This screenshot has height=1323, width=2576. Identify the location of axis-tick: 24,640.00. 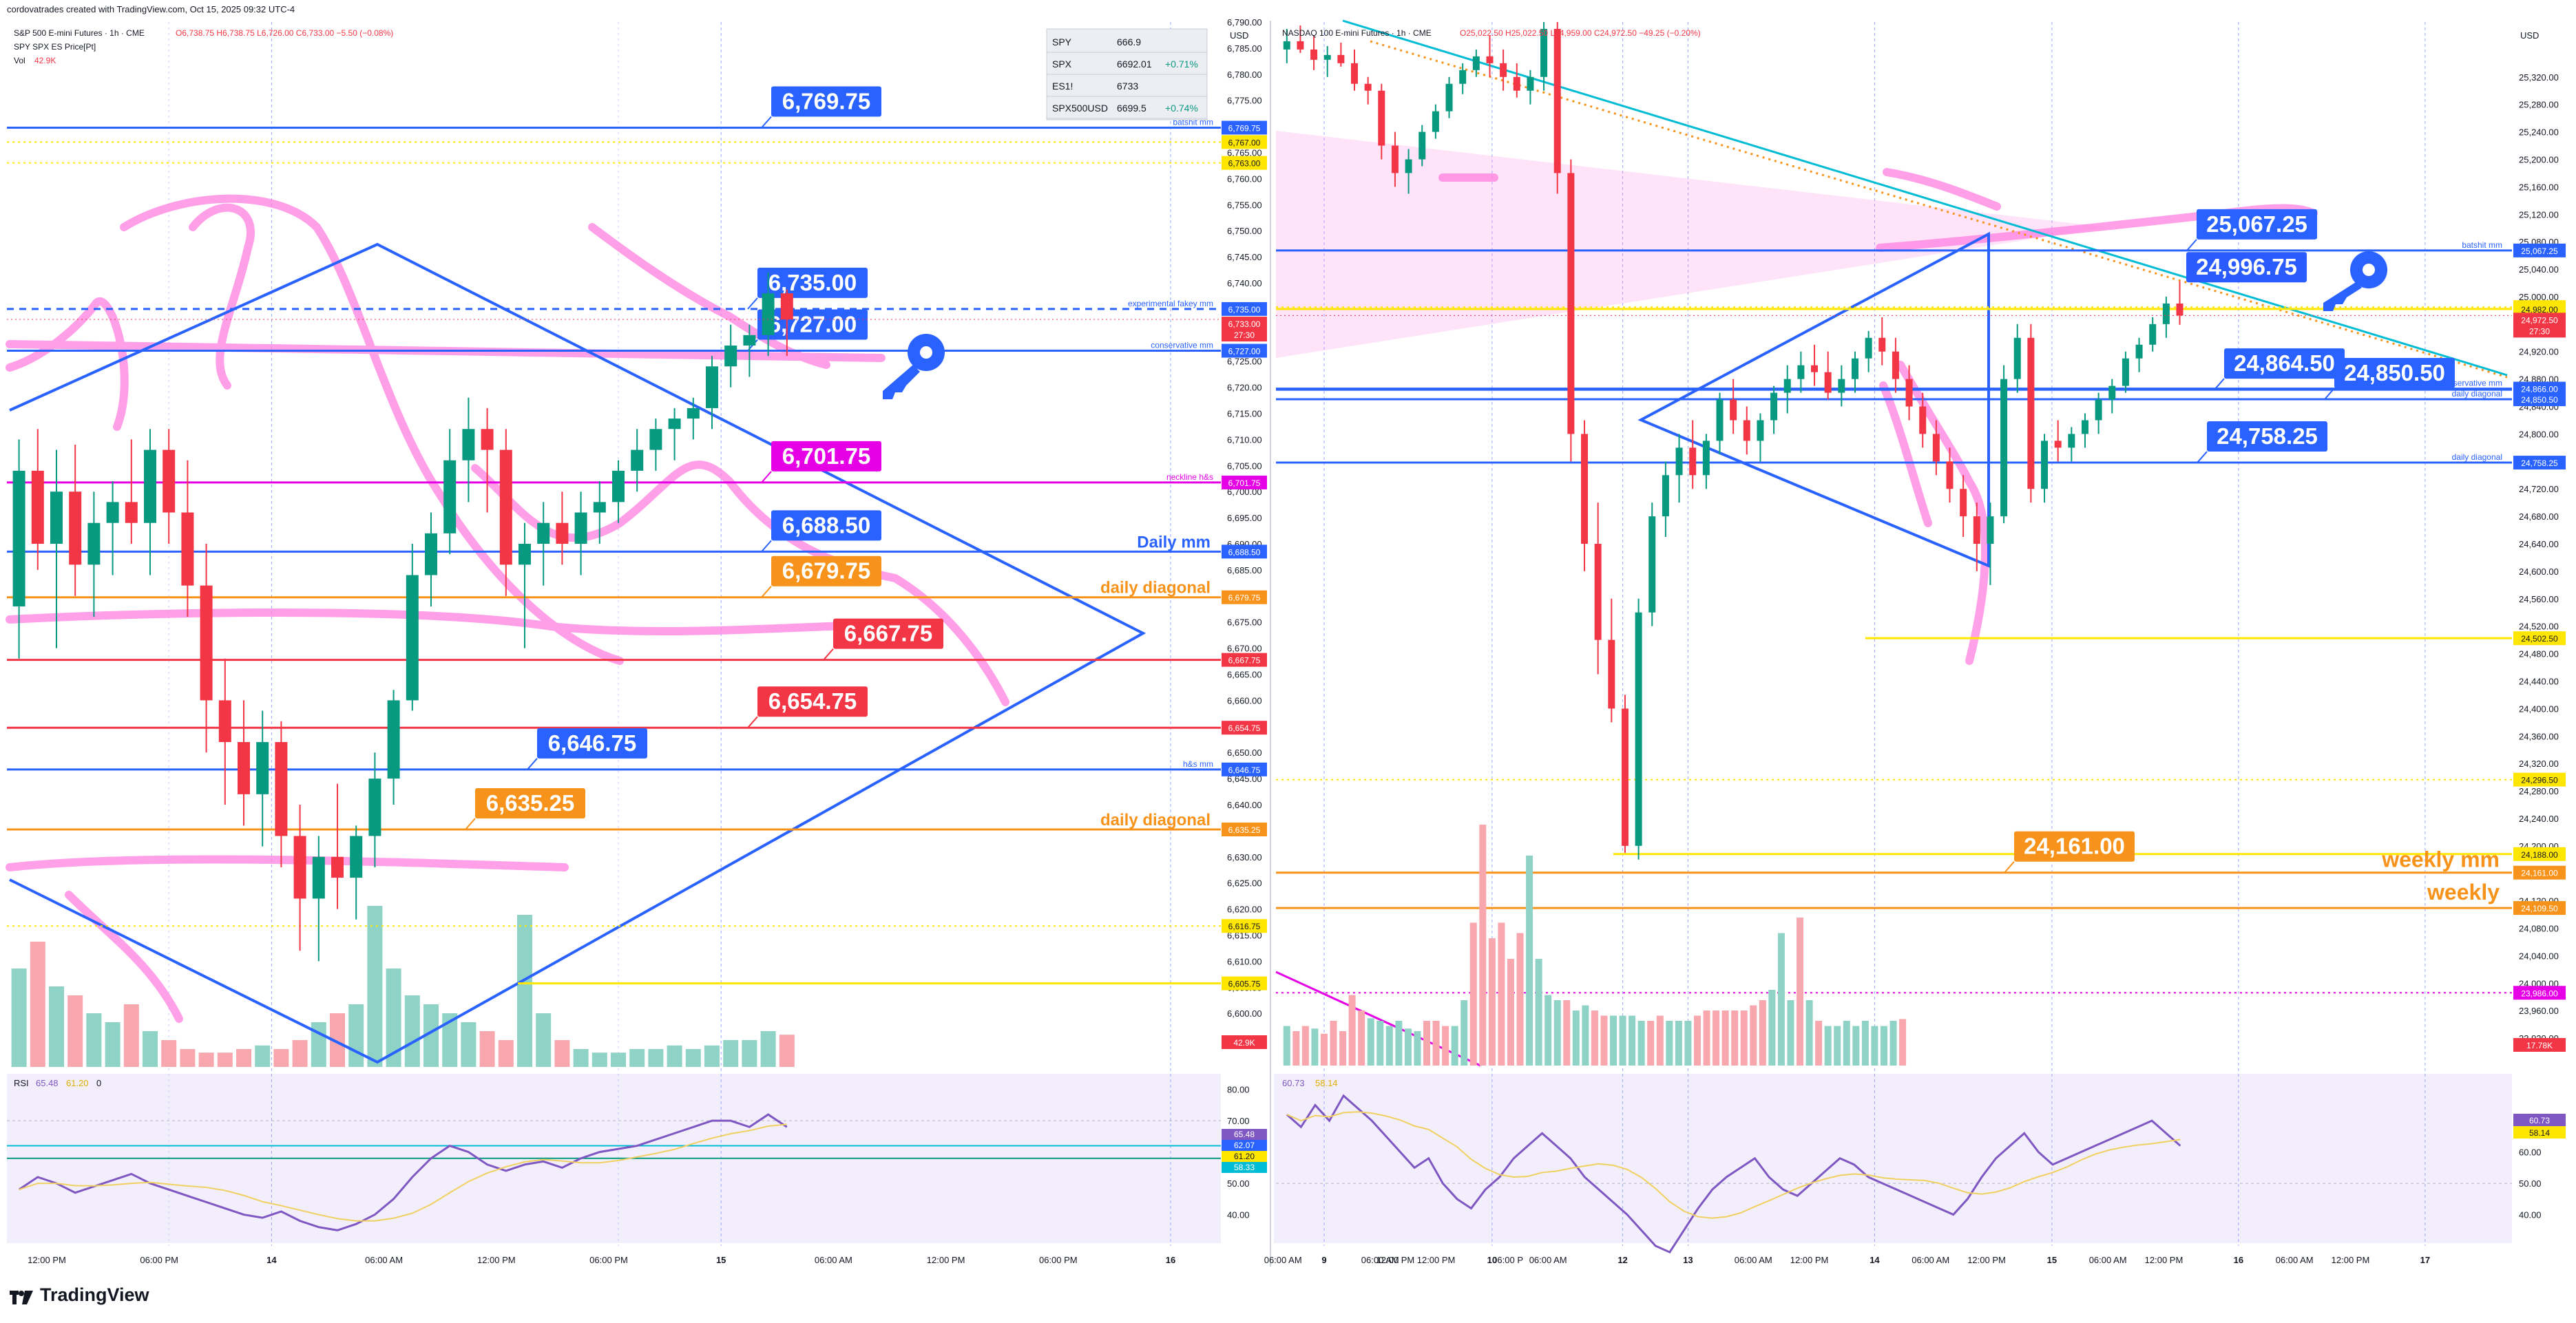
(2539, 544).